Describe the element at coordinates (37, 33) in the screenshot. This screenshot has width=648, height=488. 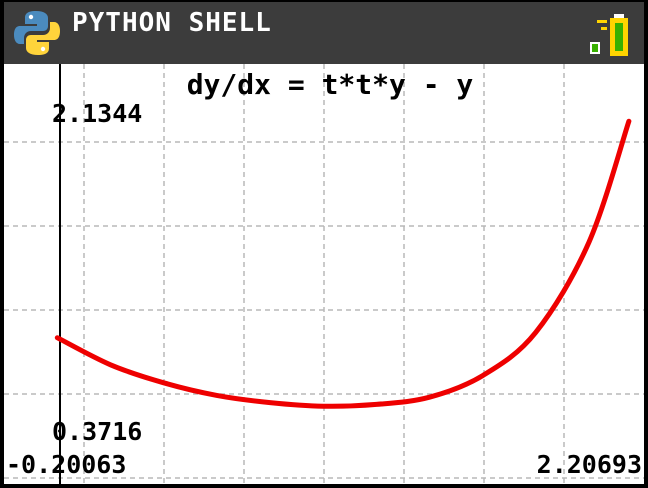
I see `python-logo-icon` at that location.